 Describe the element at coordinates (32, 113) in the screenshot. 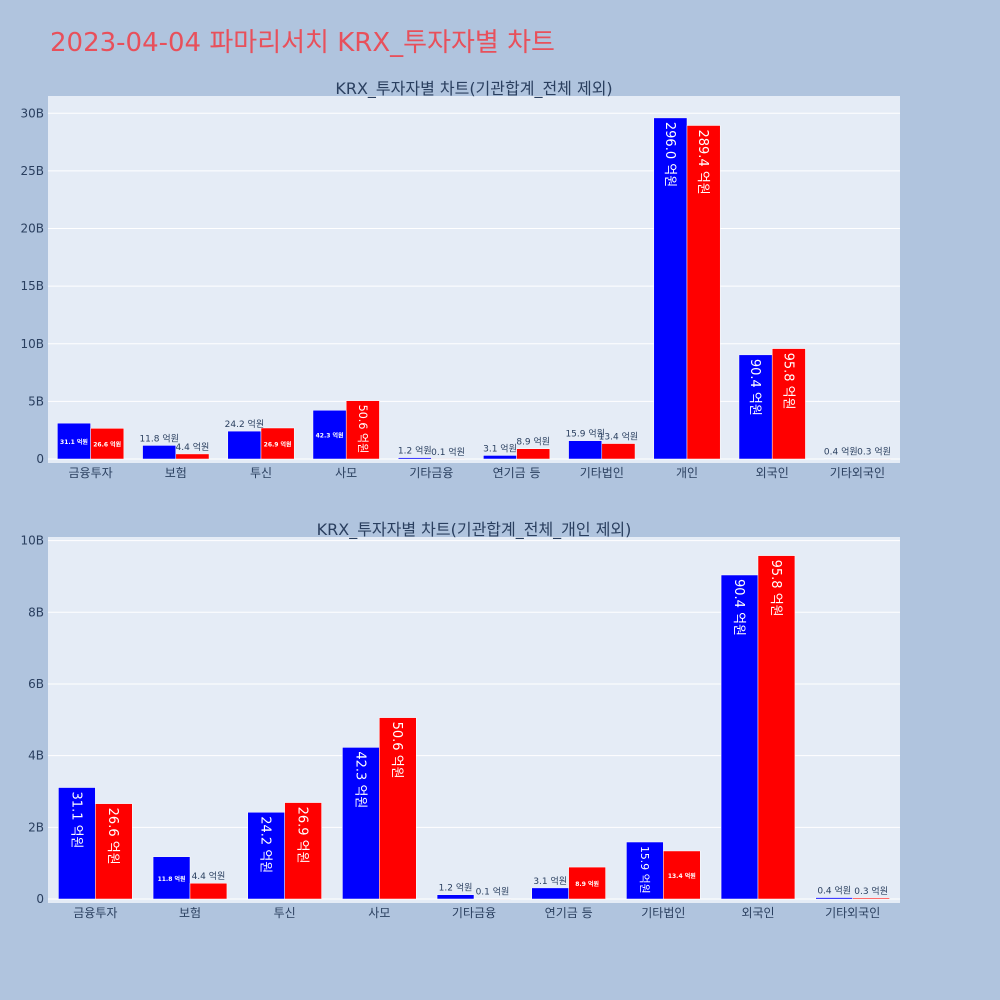

I see `y-tick-label: 30B` at that location.